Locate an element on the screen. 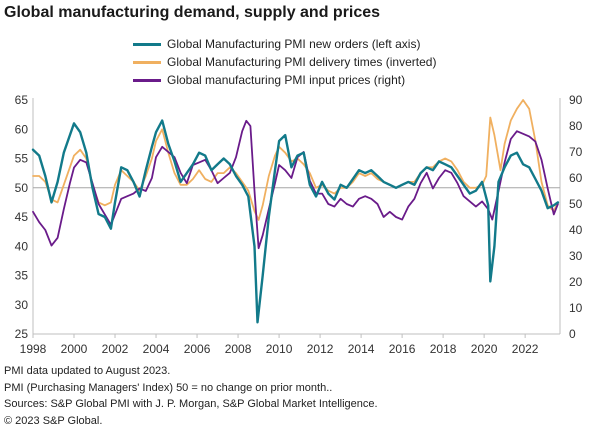 This screenshot has width=593, height=433. x-tick-label: 2014 is located at coordinates (361, 349).